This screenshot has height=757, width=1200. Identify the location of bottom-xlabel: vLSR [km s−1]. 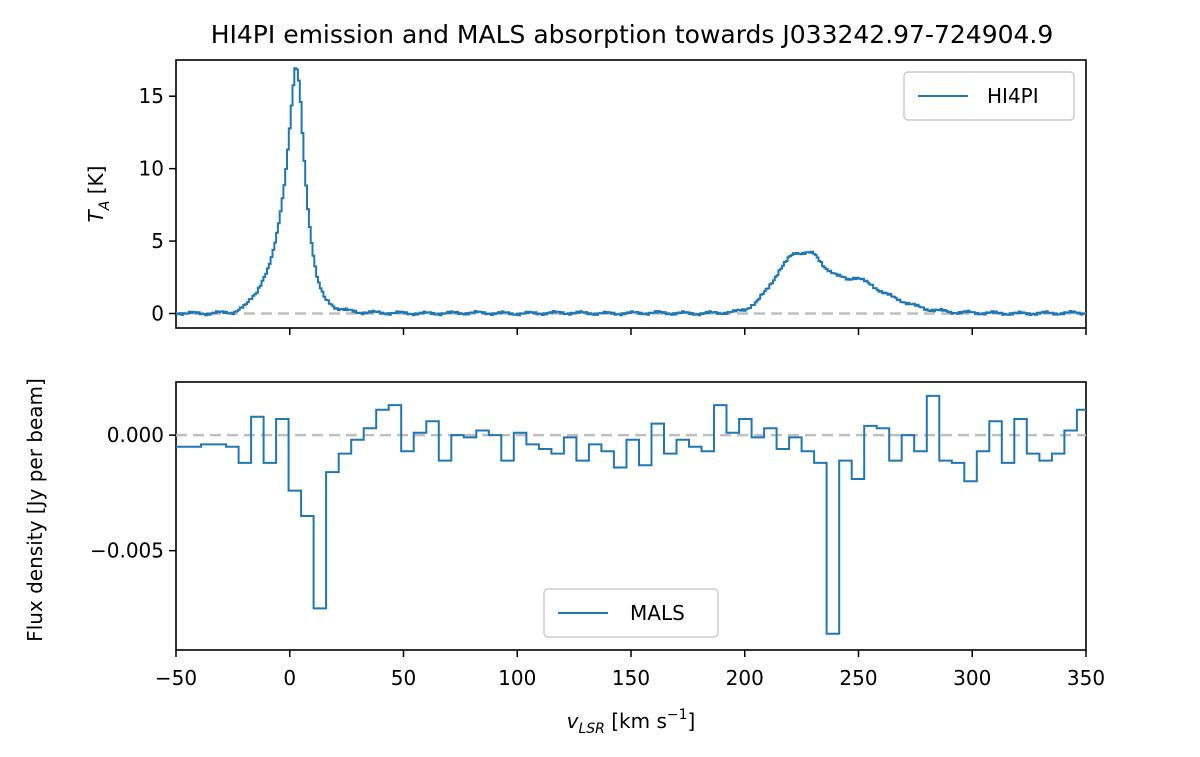
(631, 722).